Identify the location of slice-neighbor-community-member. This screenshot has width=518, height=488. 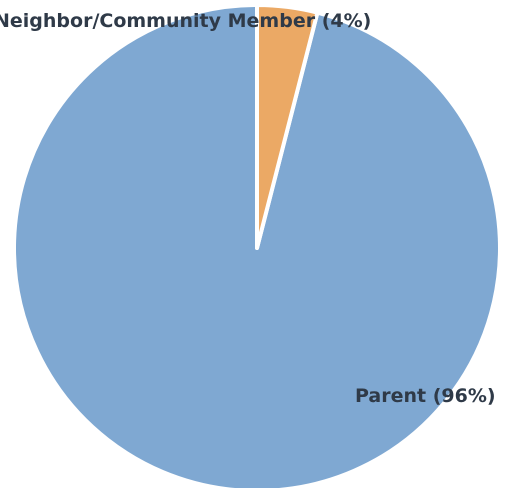
(287, 126).